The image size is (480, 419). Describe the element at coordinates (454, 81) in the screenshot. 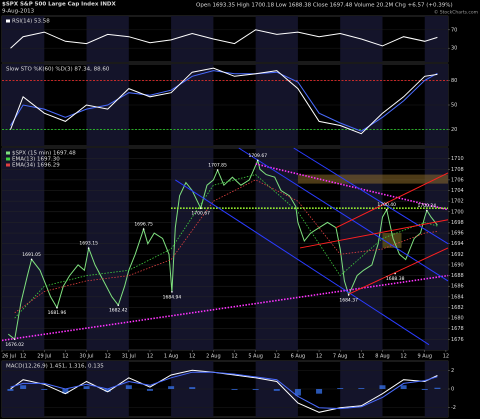

I see `y-tick-label: 80` at that location.